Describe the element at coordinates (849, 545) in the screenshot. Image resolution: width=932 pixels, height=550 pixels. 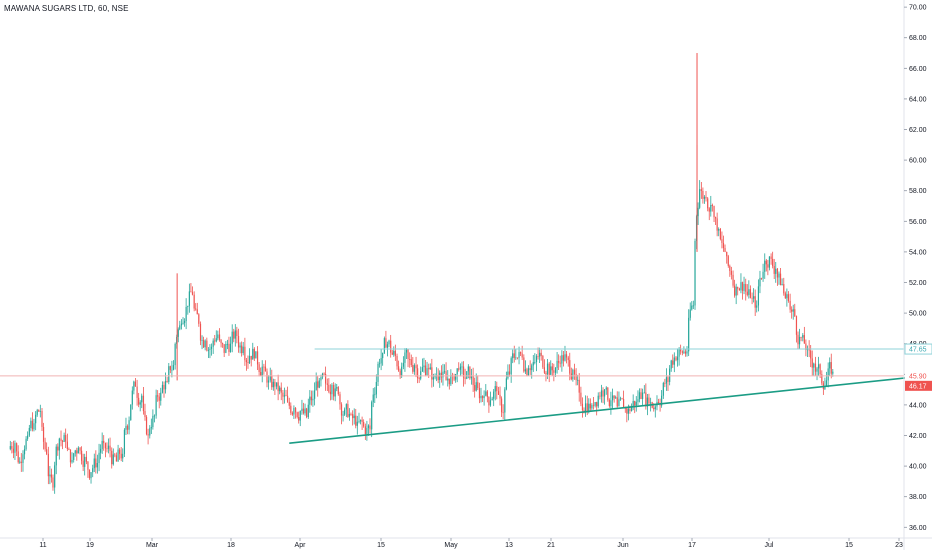
I see `x-tick-label: 15` at that location.